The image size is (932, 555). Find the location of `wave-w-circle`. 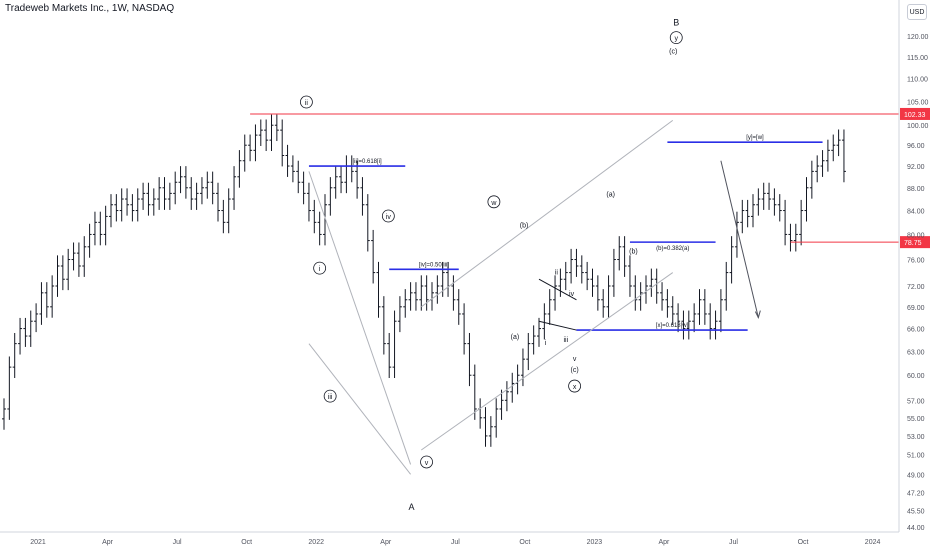

wave-w-circle is located at coordinates (494, 202).